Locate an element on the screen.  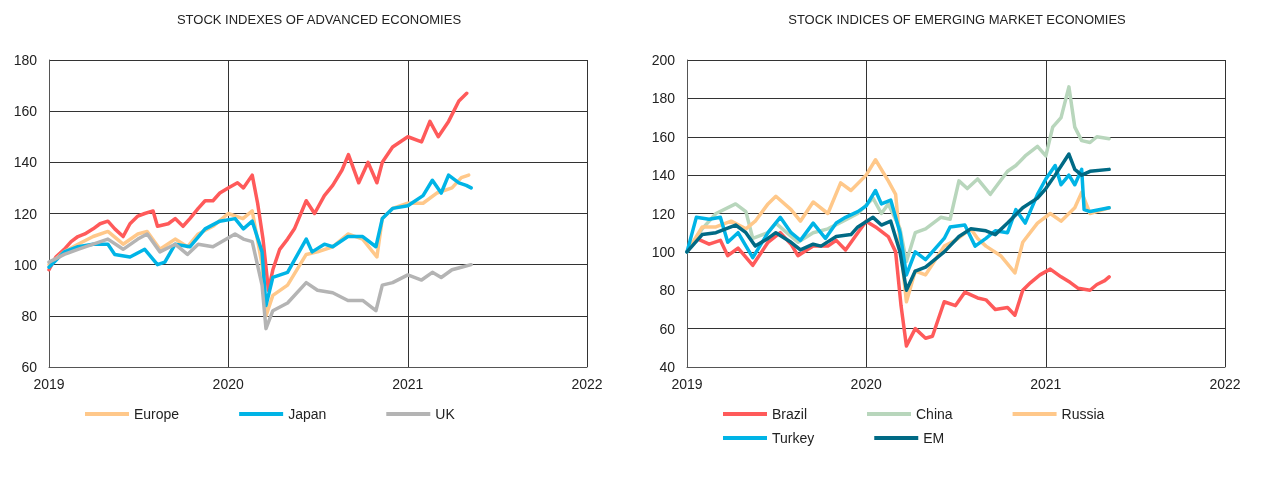
legend-label: Japan is located at coordinates (307, 414).